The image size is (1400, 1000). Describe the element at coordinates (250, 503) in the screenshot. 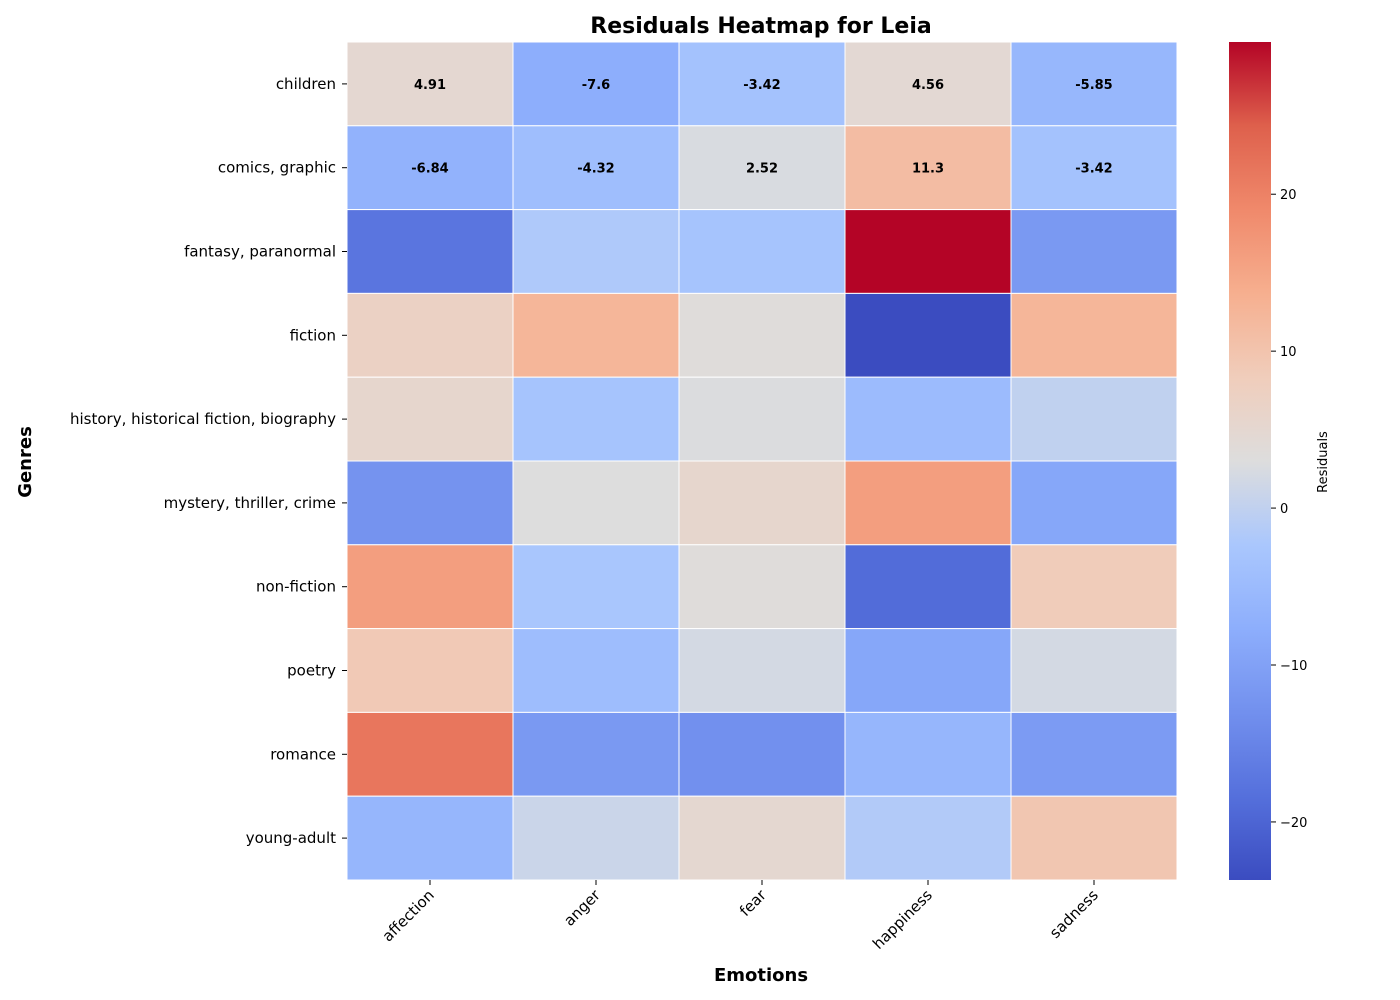

I see `y-tick-label: mystery, thriller, crime` at that location.